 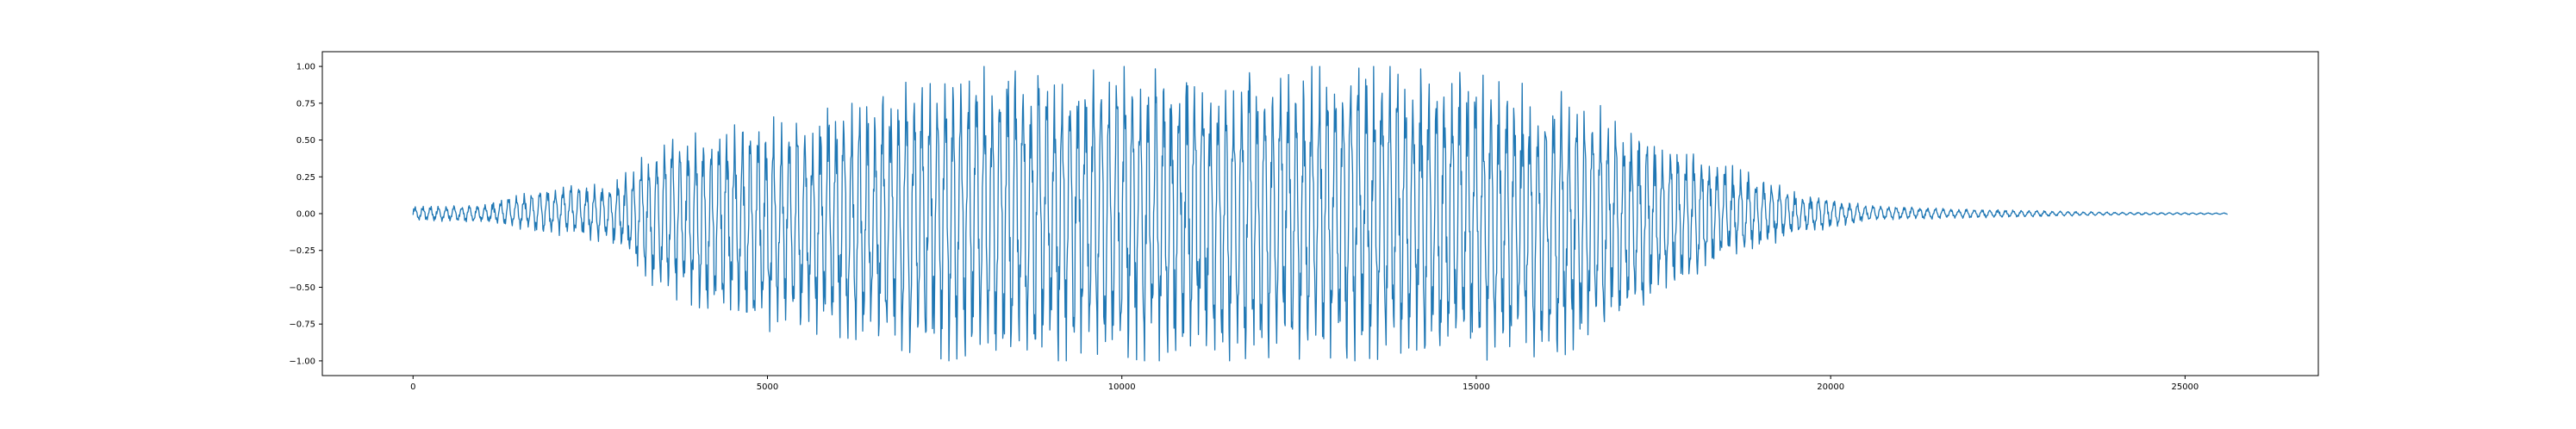 What do you see at coordinates (302, 251) in the screenshot?
I see `y-tick-label: −0.25` at bounding box center [302, 251].